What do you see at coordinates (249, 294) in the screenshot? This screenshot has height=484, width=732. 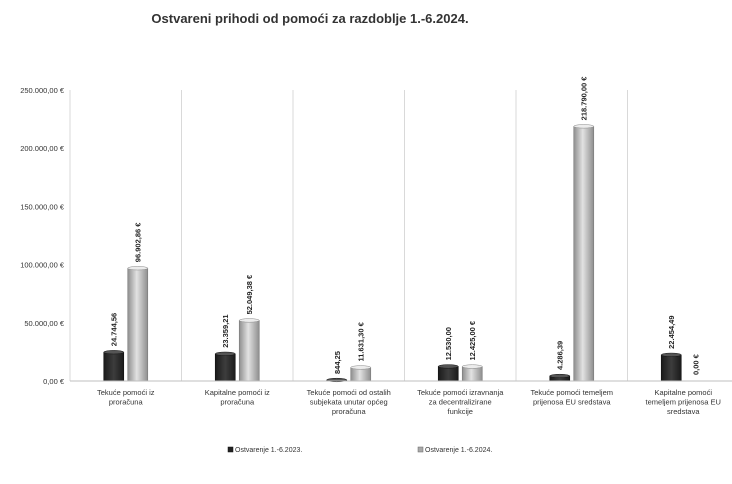 I see `data-label: 52.049,38 €` at bounding box center [249, 294].